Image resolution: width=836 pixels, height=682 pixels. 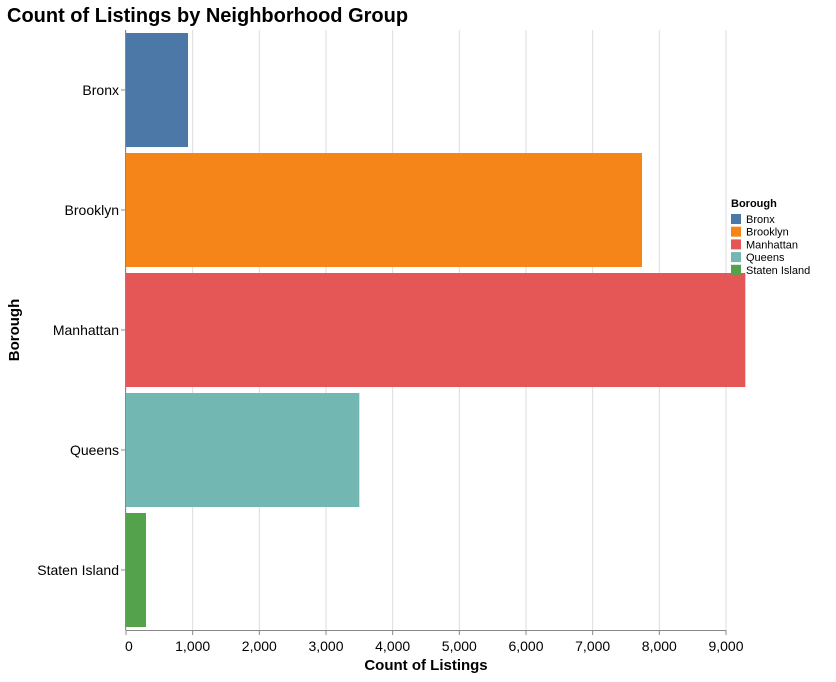 I want to click on legend-label: Staten Island, so click(x=778, y=271).